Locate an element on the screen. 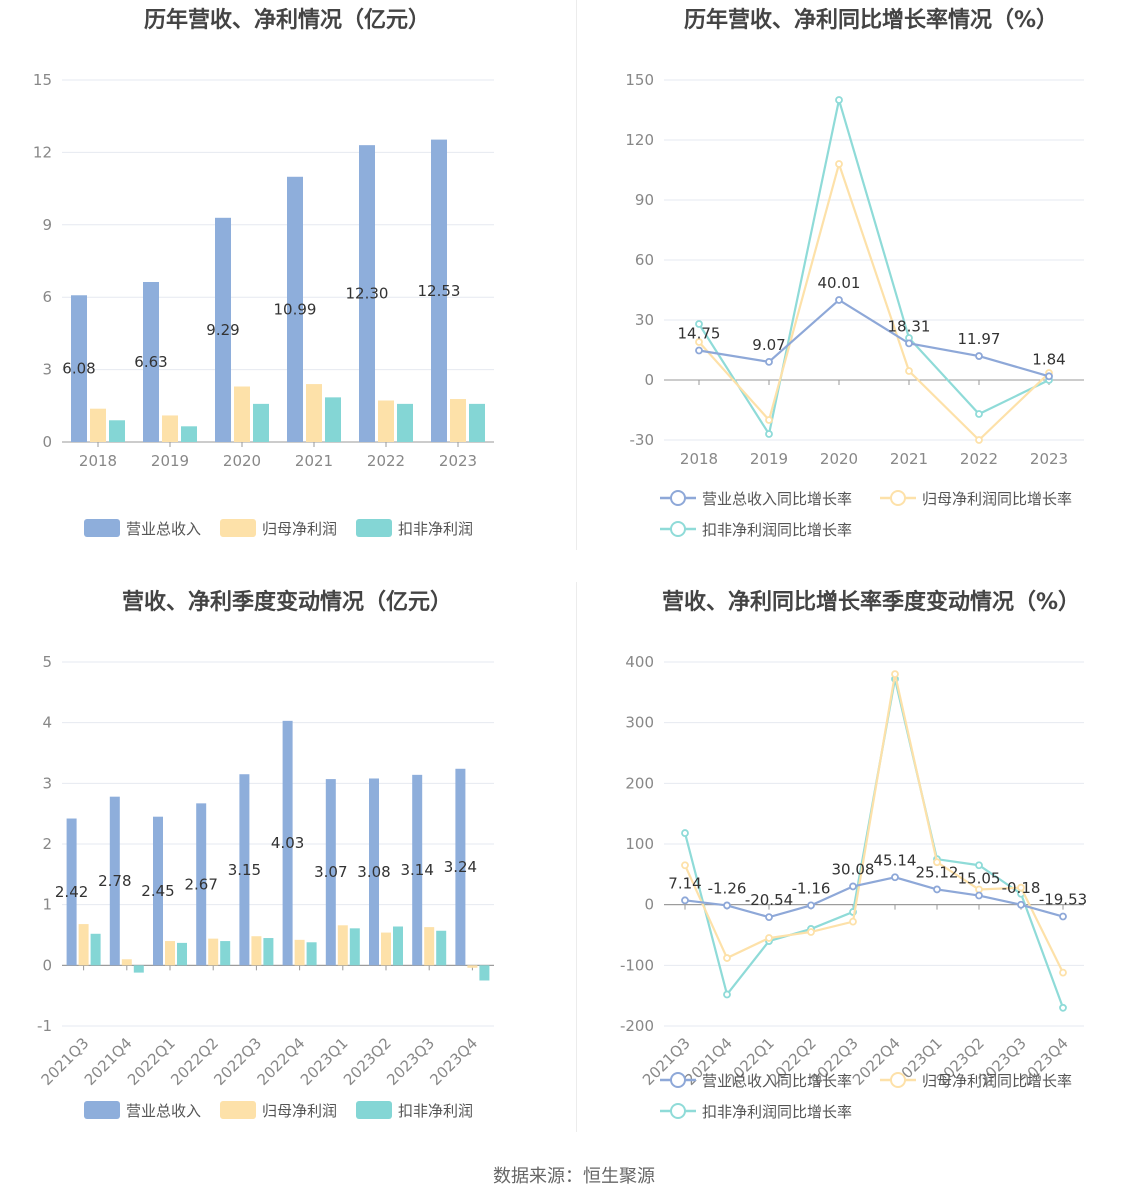 The width and height of the screenshot is (1148, 1202). legend-label: 扣非净利润同比增长率 is located at coordinates (777, 530).